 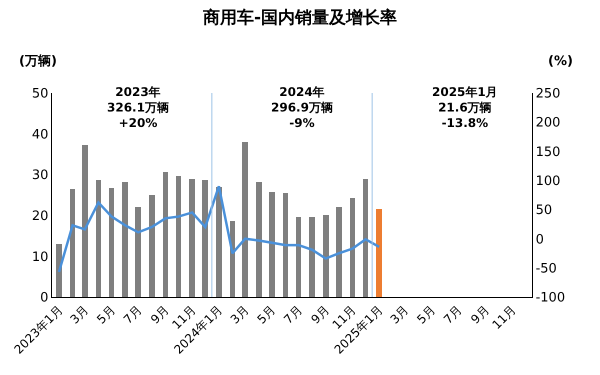 I want to click on y2-tick-label: -100, so click(x=551, y=298).